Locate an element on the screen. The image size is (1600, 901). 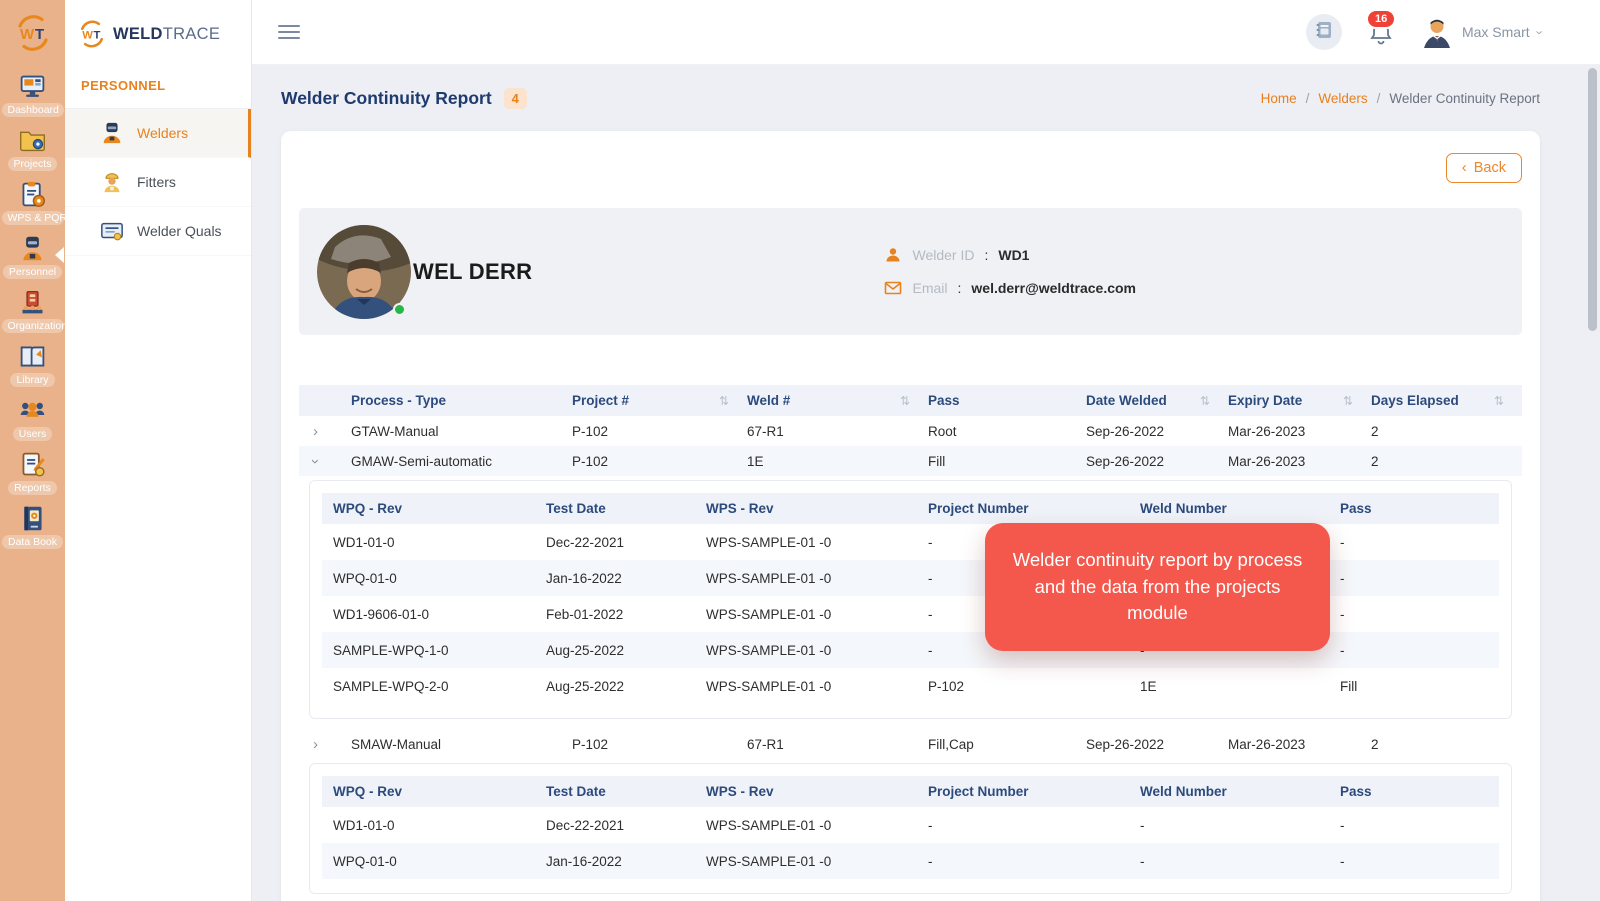
breadcrumb-welders: Welders is located at coordinates (1343, 98).